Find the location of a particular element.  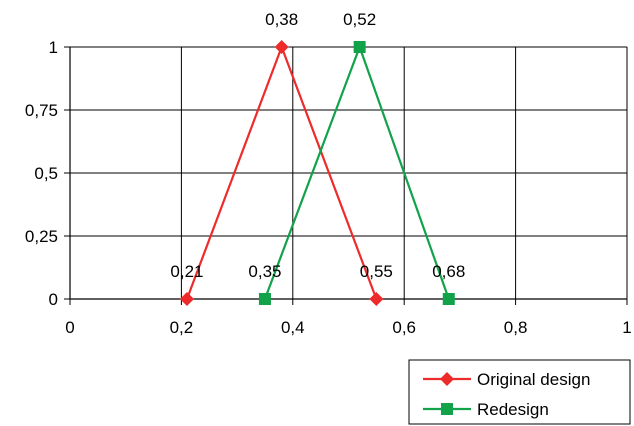

legend-label: Original design is located at coordinates (533, 379).